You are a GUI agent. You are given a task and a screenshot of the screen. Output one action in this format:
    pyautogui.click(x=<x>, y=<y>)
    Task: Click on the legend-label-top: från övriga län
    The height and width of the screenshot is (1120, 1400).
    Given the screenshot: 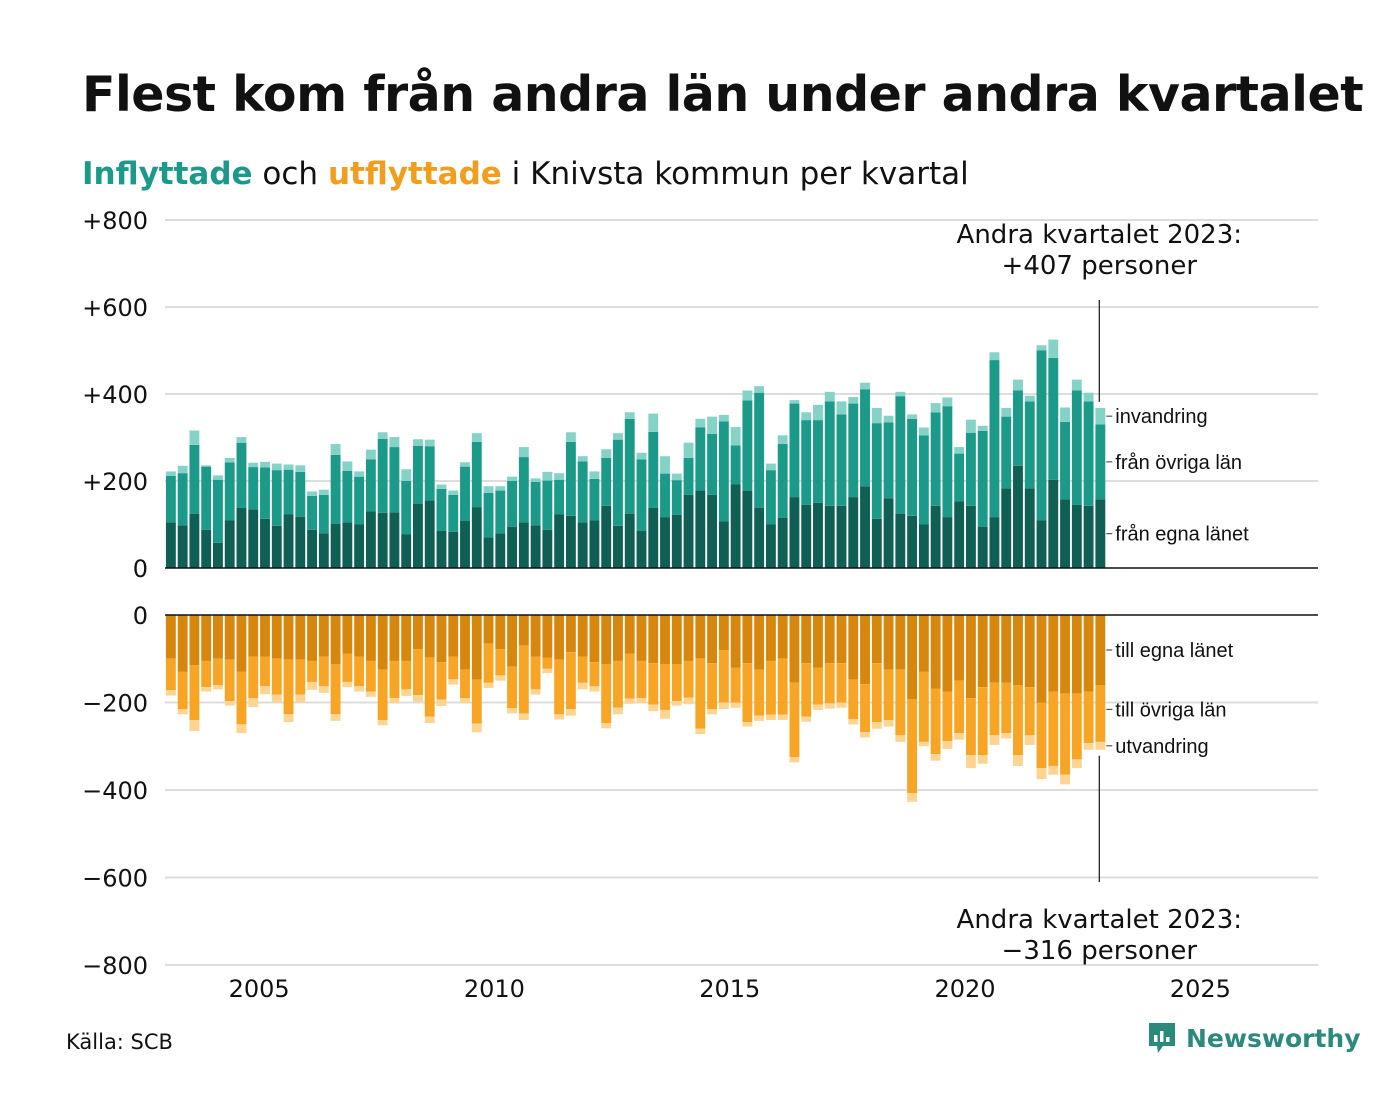 What is the action you would take?
    pyautogui.click(x=1178, y=463)
    